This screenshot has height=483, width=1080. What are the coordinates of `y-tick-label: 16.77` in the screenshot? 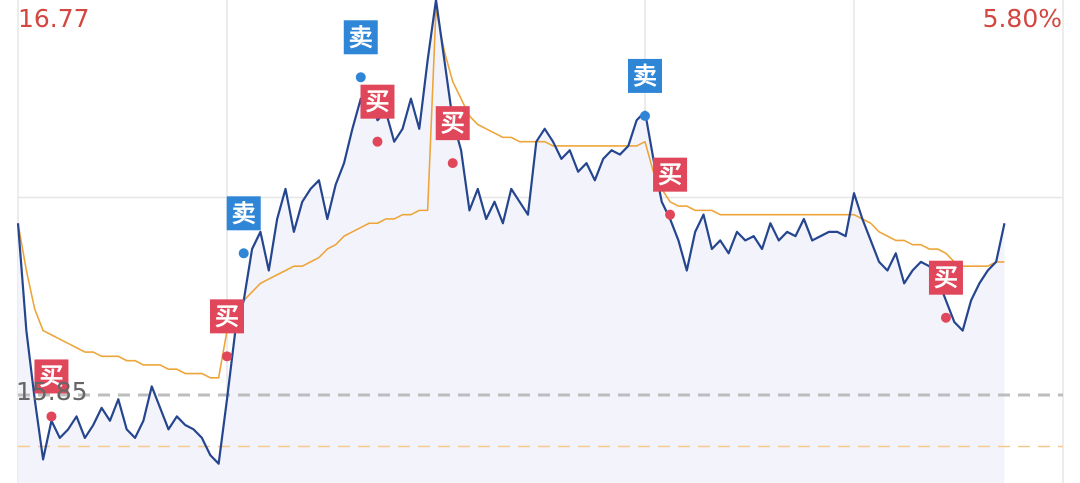 It's located at (54, 18).